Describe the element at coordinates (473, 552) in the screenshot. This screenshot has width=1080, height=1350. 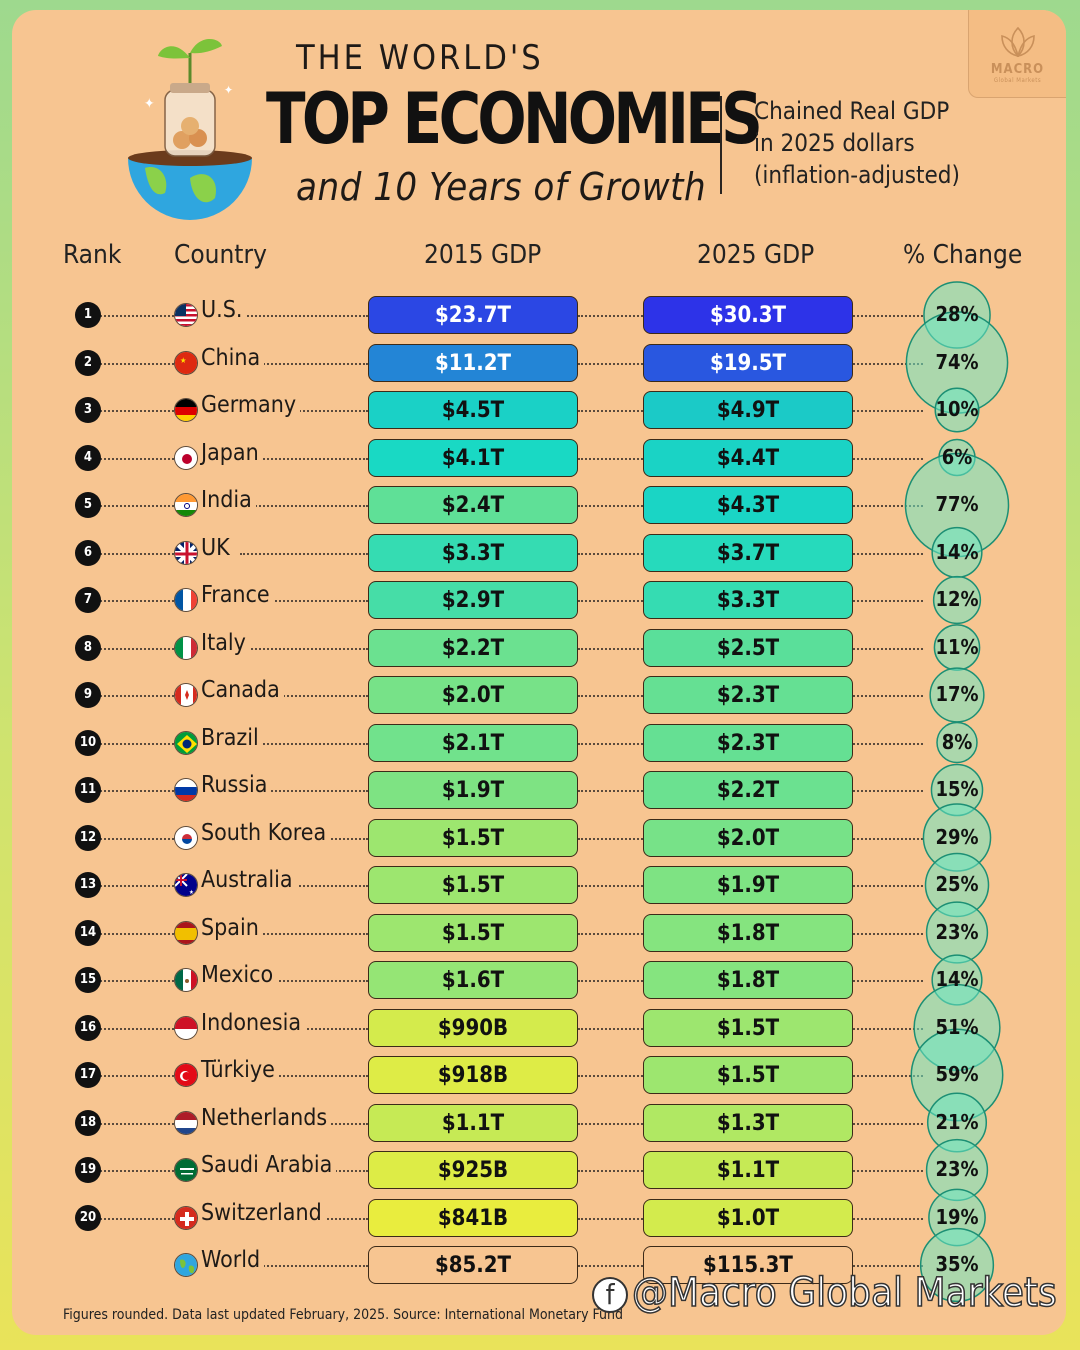
I see `gdp-2015-bar: $3.3T` at that location.